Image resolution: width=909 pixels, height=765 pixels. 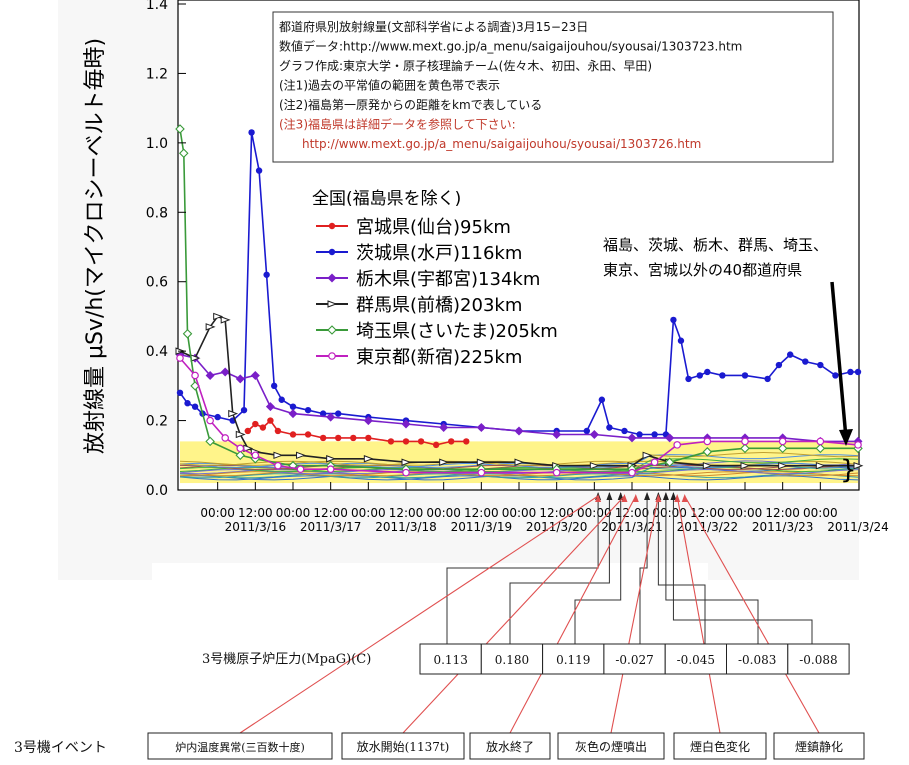 I want to click on event-label: 煙鎮静化, so click(x=819, y=746).